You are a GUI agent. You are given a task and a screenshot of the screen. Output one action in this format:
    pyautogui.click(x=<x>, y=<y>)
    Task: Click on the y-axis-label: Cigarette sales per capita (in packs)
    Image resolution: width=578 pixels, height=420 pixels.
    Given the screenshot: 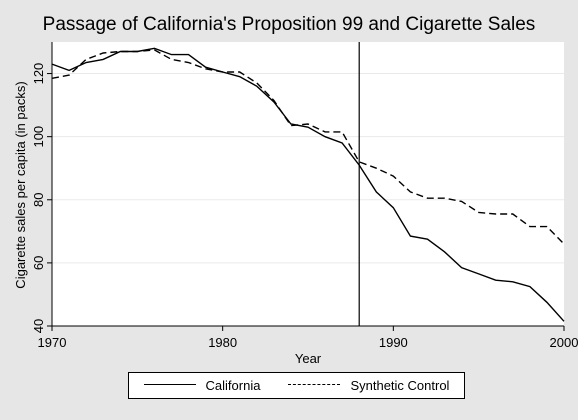 What is the action you would take?
    pyautogui.click(x=20, y=184)
    